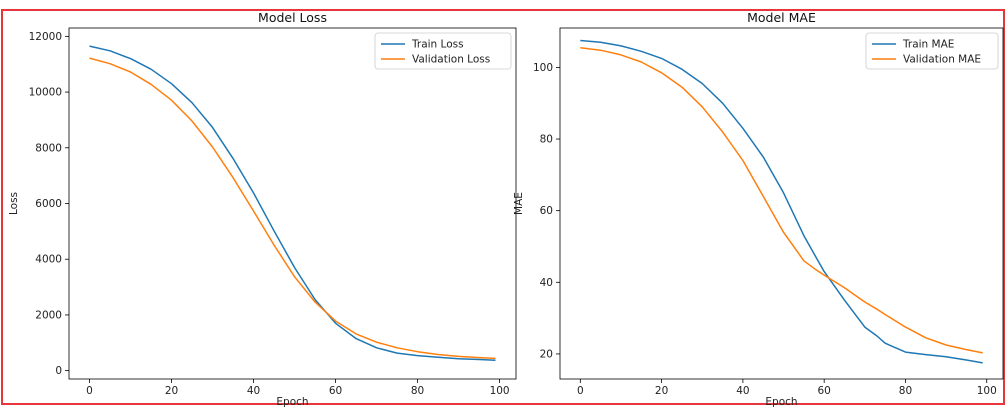 Image resolution: width=1008 pixels, height=407 pixels. What do you see at coordinates (543, 68) in the screenshot?
I see `y-tick-label: 100` at bounding box center [543, 68].